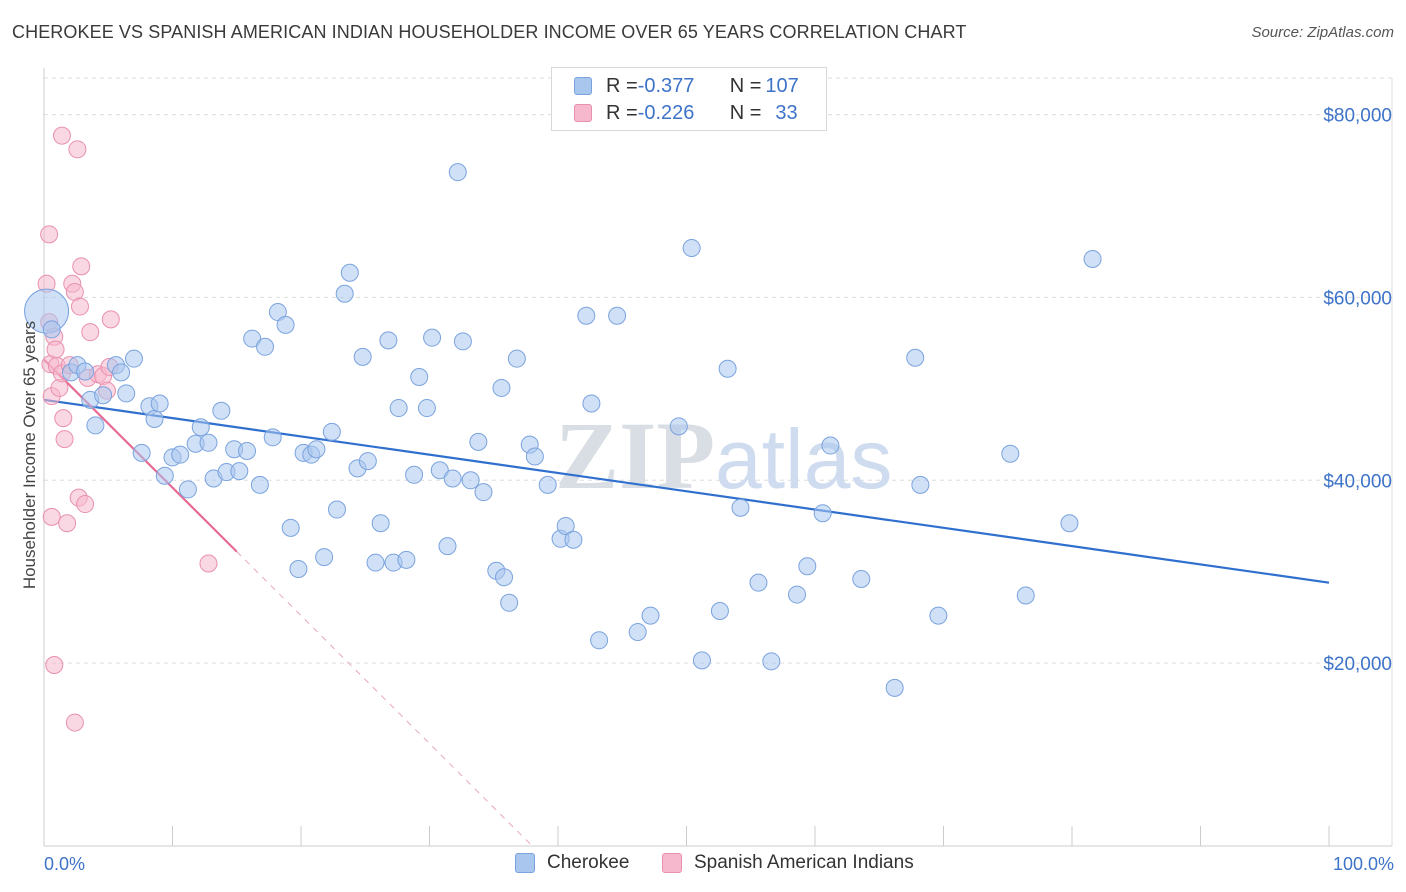 This screenshot has height=892, width=1406. I want to click on series-legend: Cherokee Spanish American Indians, so click(703, 865).